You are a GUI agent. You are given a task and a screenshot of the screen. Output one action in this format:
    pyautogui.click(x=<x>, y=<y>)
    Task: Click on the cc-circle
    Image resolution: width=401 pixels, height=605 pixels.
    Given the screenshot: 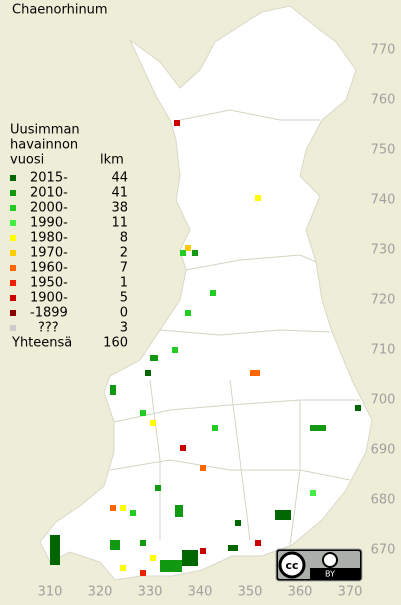 What is the action you would take?
    pyautogui.click(x=292, y=565)
    